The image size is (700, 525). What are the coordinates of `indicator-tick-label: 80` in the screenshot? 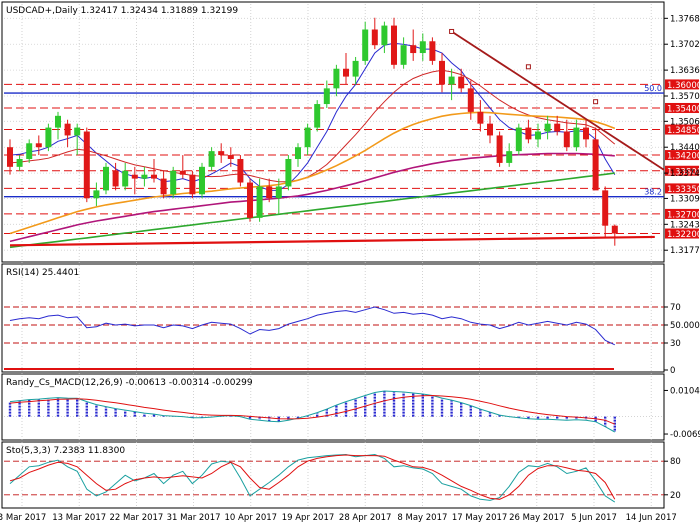 It's located at (675, 462).